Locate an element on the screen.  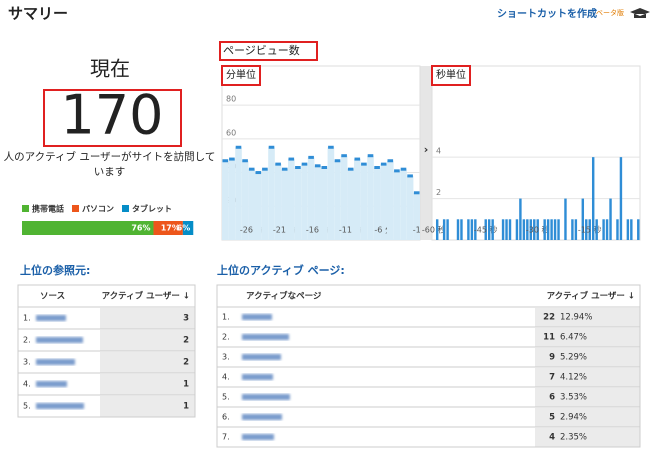
x-tick-label: -45 秒 is located at coordinates (486, 230).